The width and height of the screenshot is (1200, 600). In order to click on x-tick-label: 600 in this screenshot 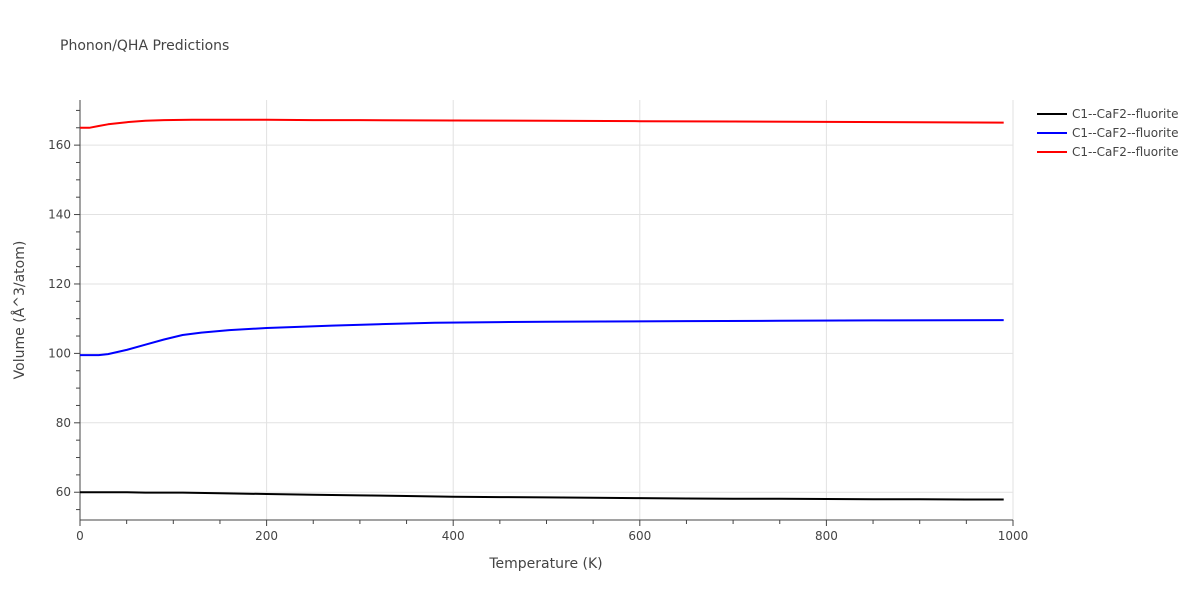, I will do `click(639, 536)`.